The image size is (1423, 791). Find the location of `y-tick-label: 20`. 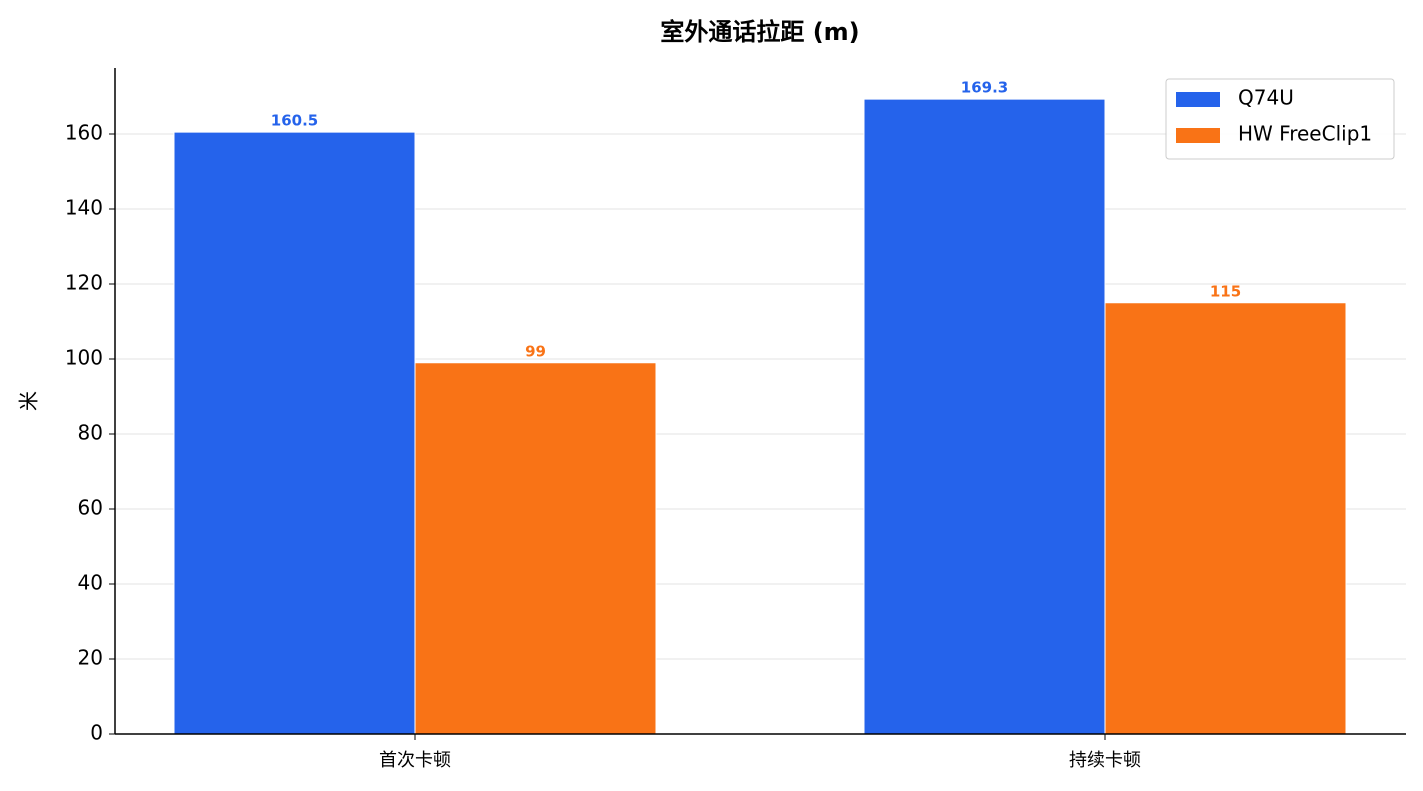

y-tick-label: 20 is located at coordinates (90, 658).